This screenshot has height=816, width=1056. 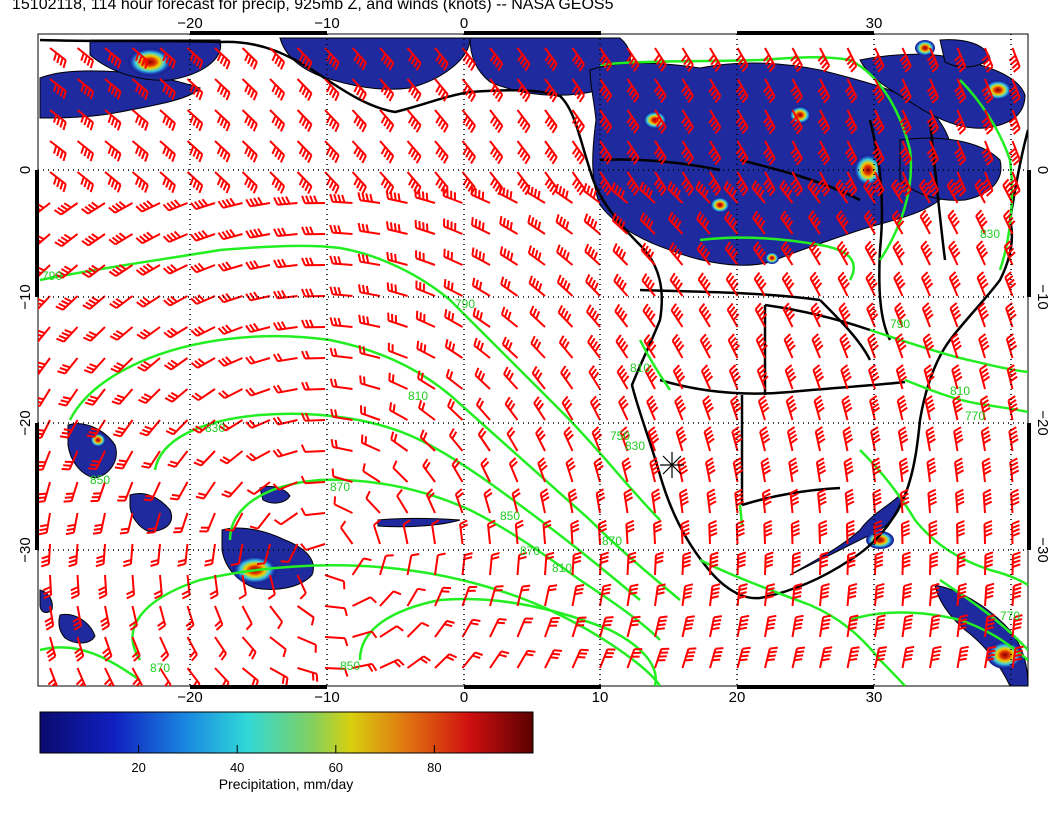 I want to click on wind-barb-staff, so click(x=335, y=638).